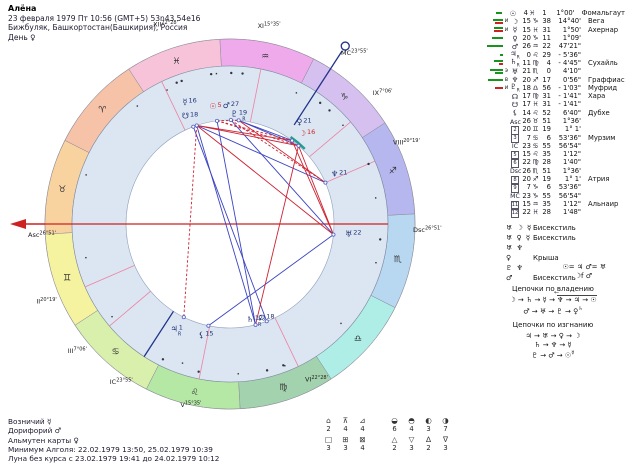 The width and height of the screenshot is (626, 475). What do you see at coordinates (555, 29) in the screenshot?
I see `planet-row: и ☿ 15 ♓ 31 1°50' Ахернар` at bounding box center [555, 29].